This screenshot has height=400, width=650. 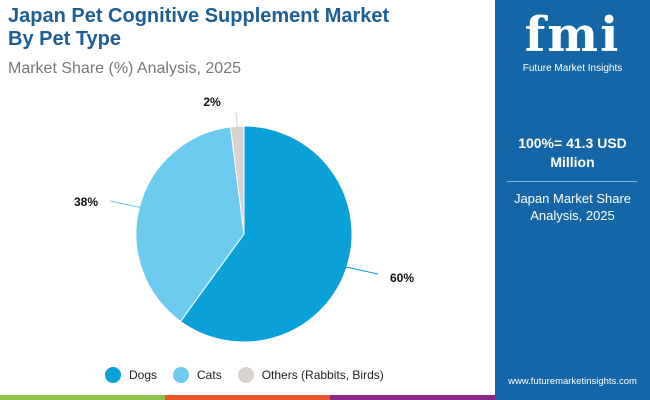 I want to click on subtitle: Market Share (%) Analysis, 2025, so click(x=124, y=68).